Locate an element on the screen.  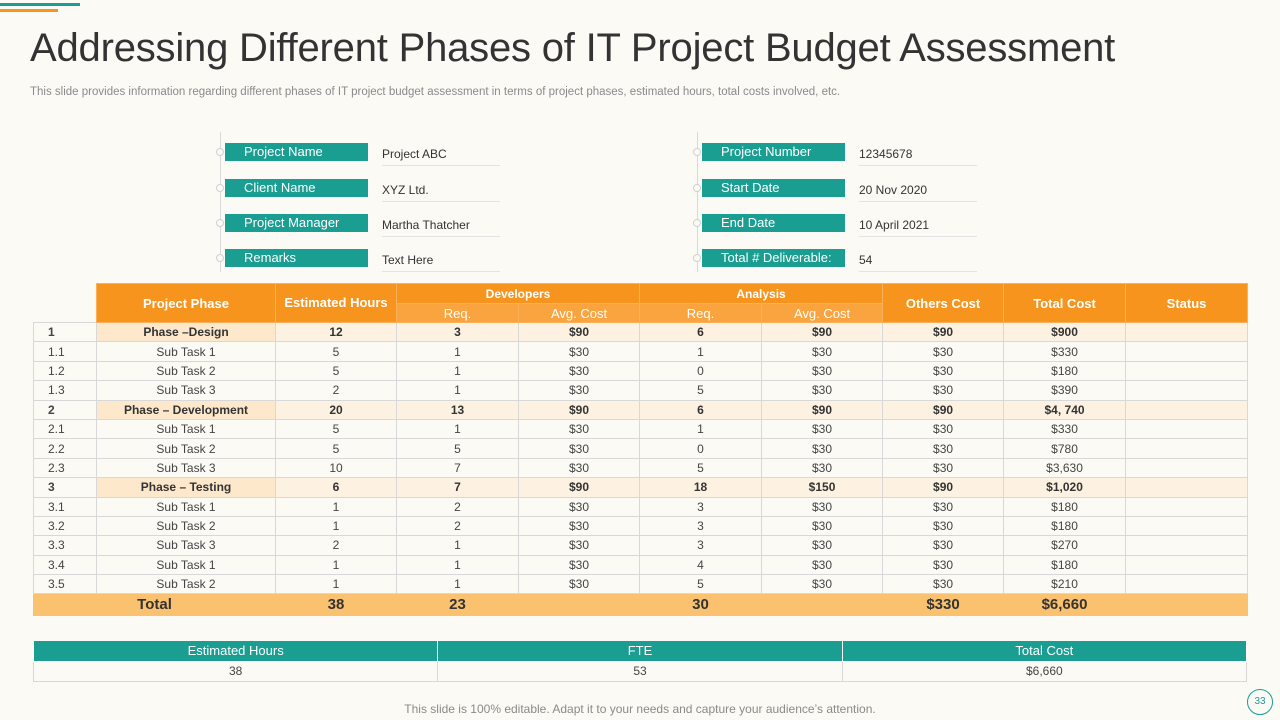
row-dev-req: 13 is located at coordinates (457, 409).